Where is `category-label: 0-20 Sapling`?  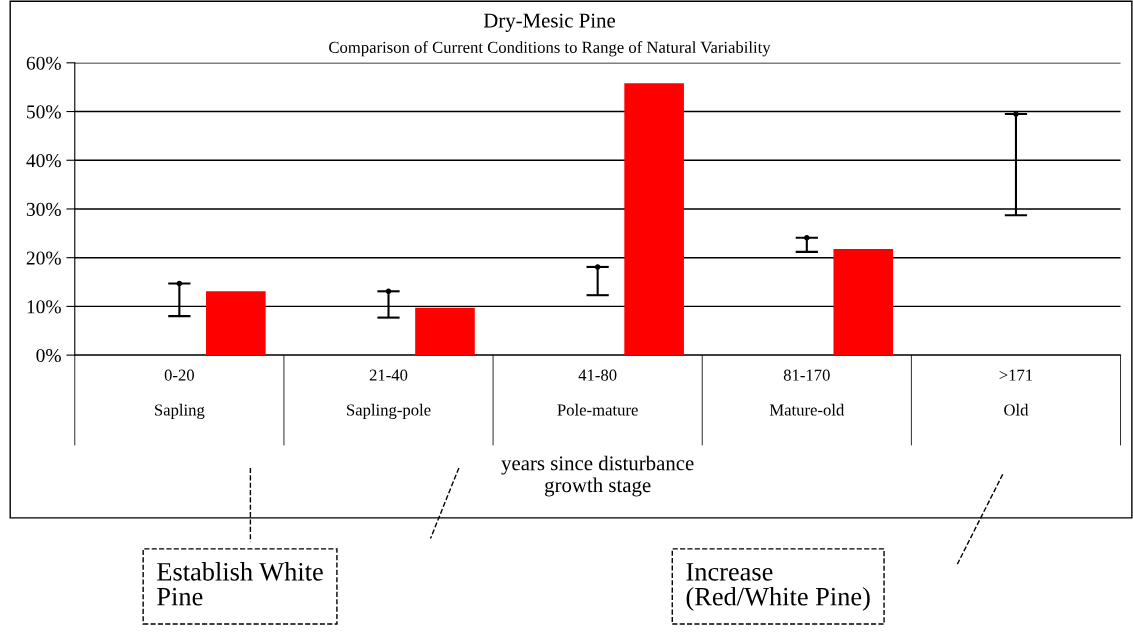 category-label: 0-20 Sapling is located at coordinates (180, 394).